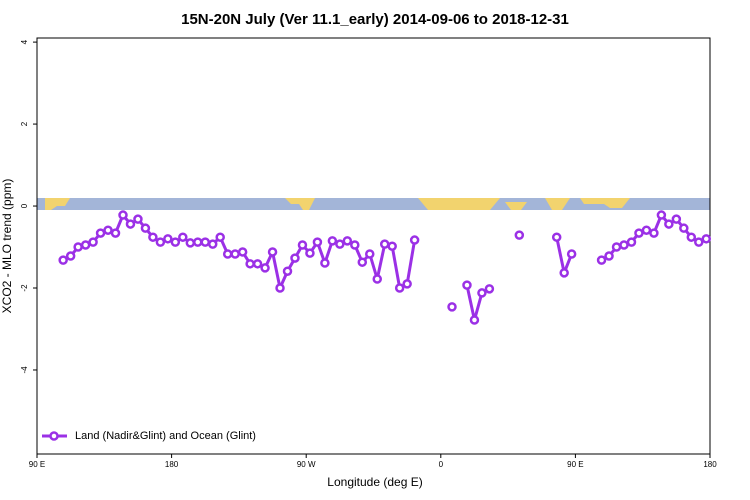  I want to click on x-tick-label: 0, so click(441, 464).